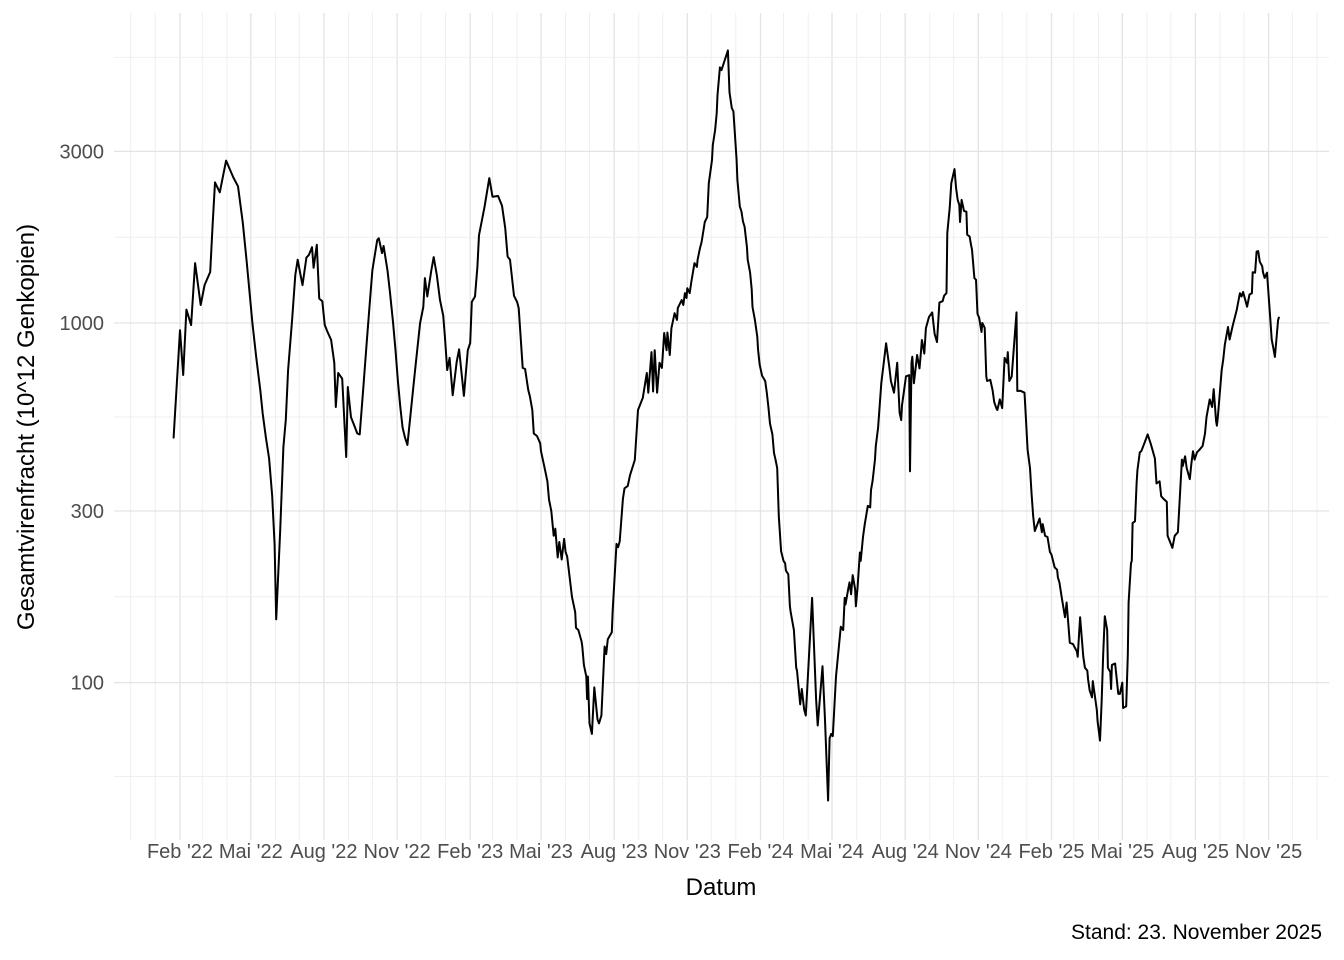  I want to click on x-tick-label: Nov '22, so click(397, 852).